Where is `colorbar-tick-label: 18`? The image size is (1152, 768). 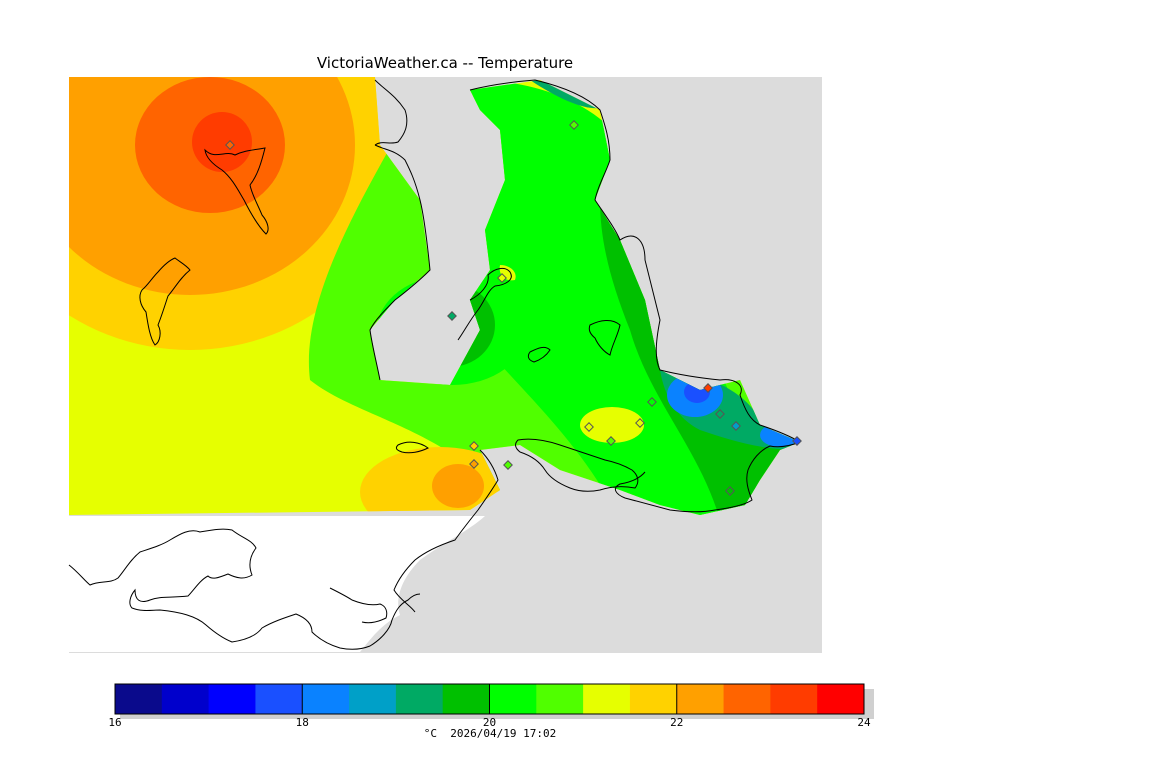
colorbar-tick-label: 18 is located at coordinates (302, 722).